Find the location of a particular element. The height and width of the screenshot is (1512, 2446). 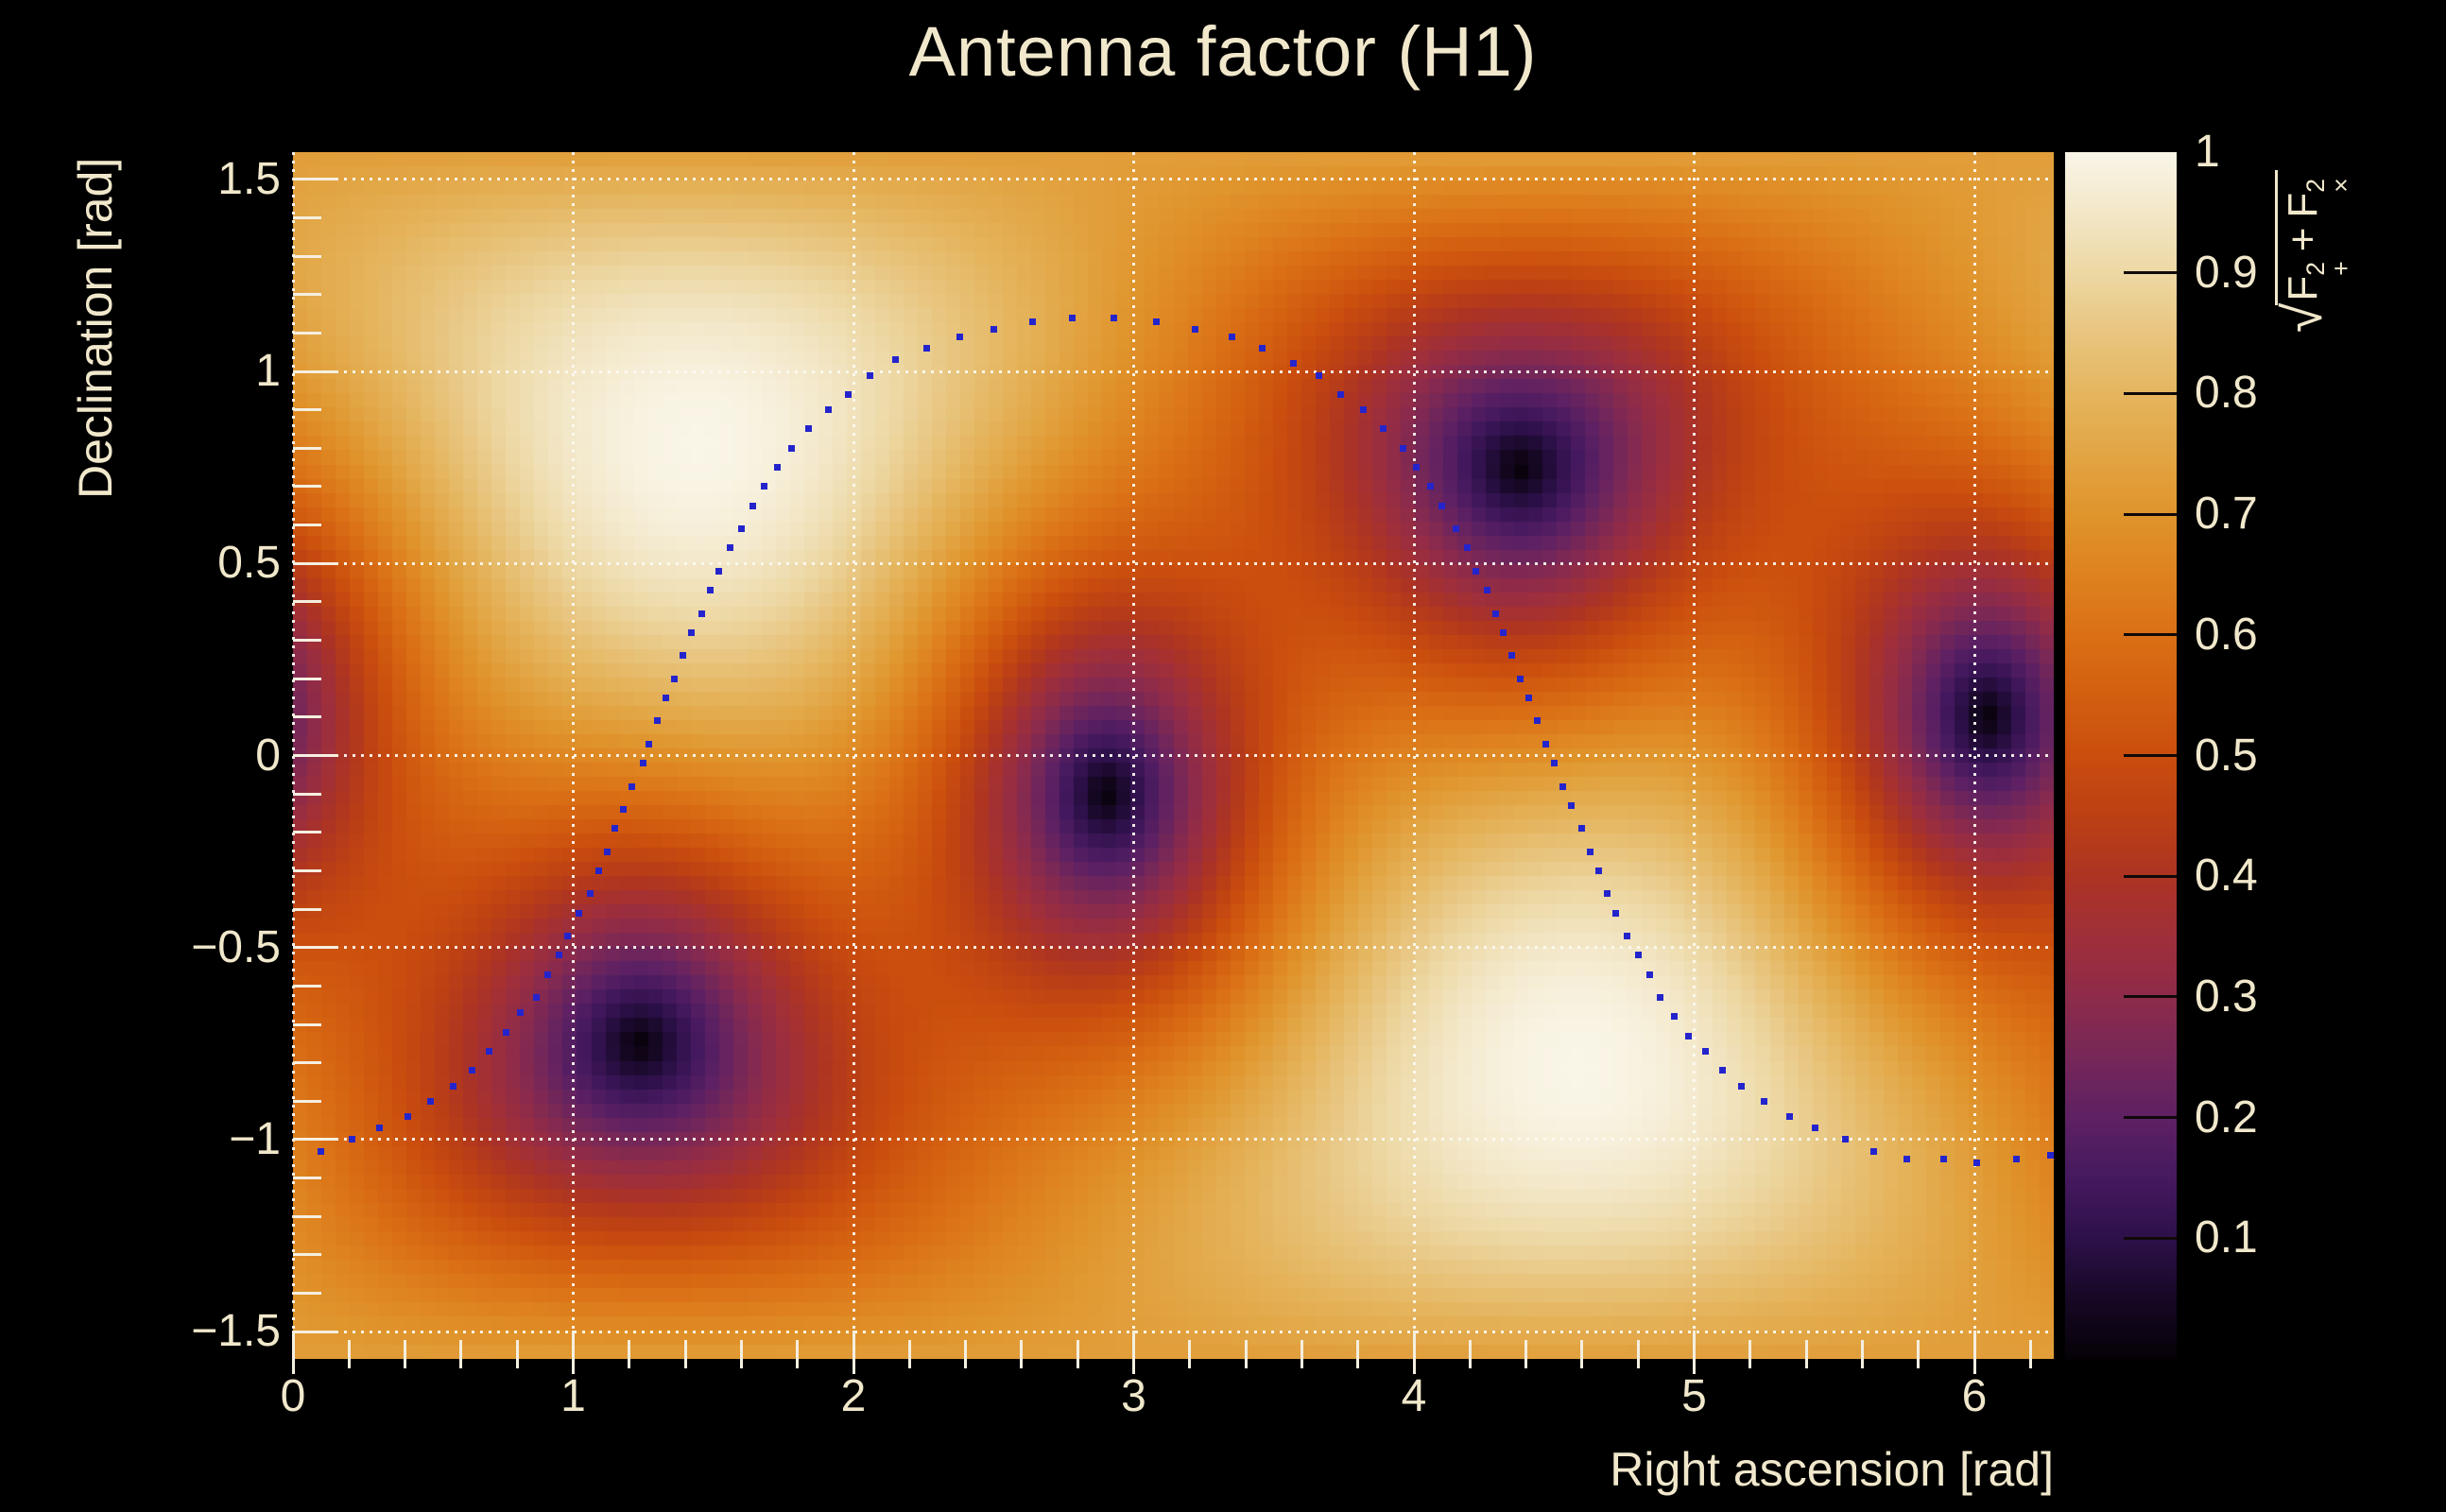

colorbar-tick-0.2 is located at coordinates (2150, 1118).